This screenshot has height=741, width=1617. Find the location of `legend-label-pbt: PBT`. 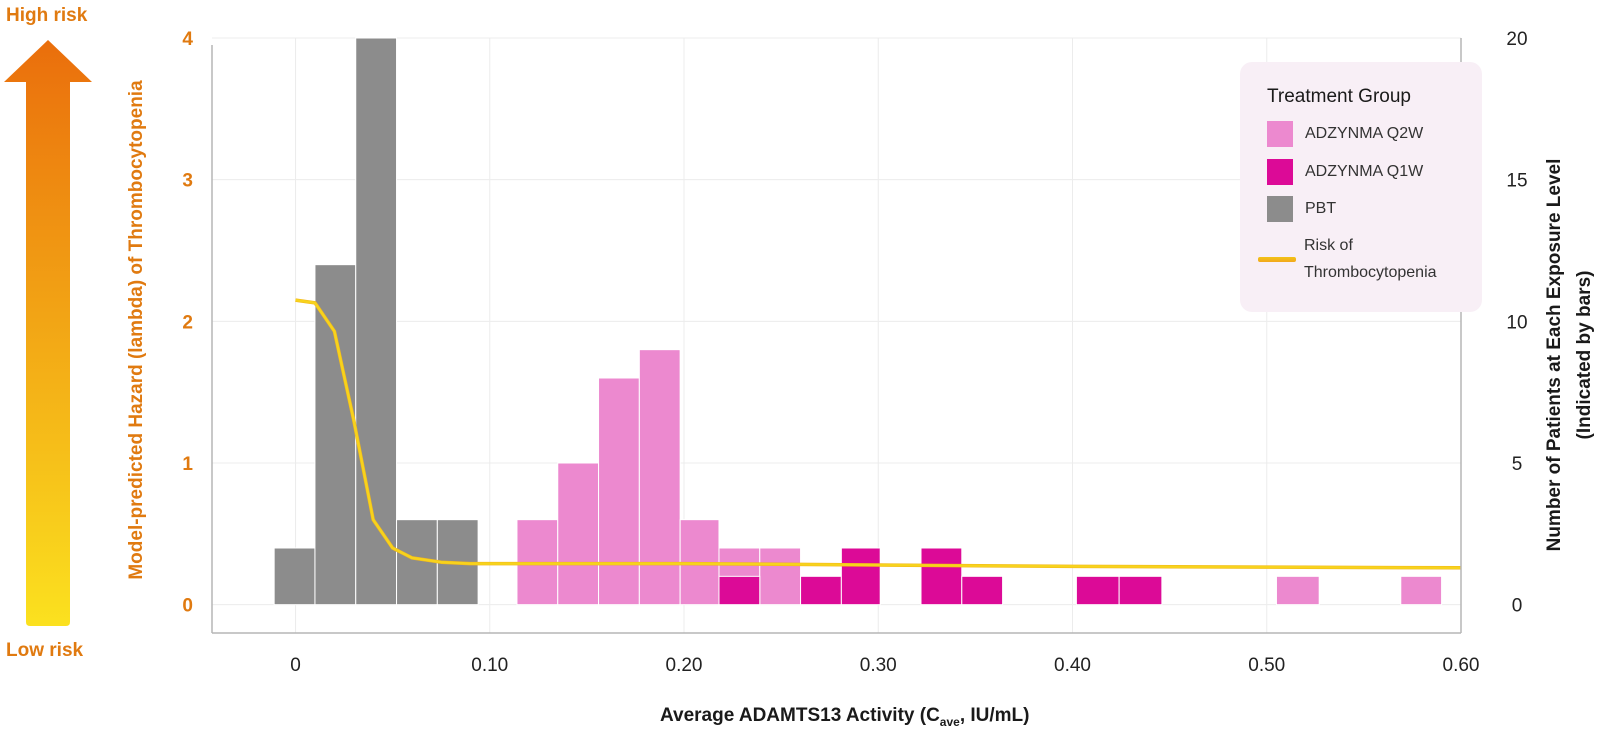

legend-label-pbt: PBT is located at coordinates (1321, 208).